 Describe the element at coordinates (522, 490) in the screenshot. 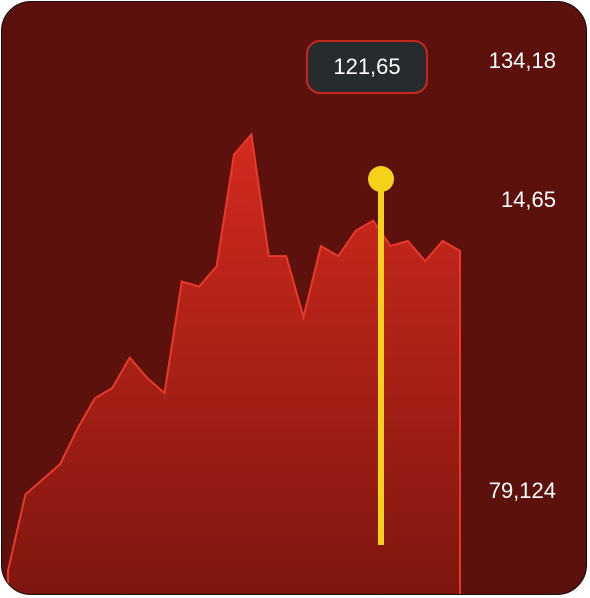

I see `y-axis-label: 79,124` at that location.